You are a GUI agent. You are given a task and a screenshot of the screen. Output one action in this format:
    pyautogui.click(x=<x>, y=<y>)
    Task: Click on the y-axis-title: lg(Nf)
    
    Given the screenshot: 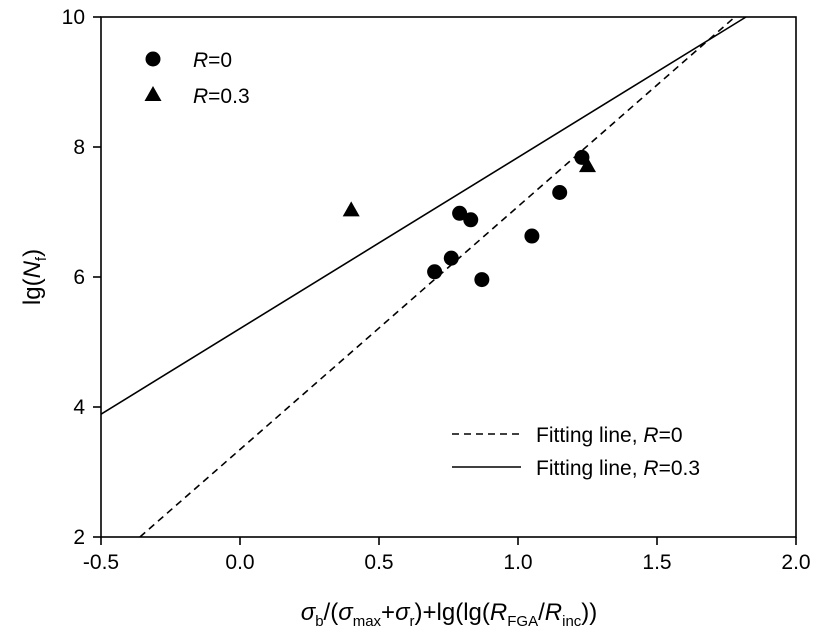 What is the action you would take?
    pyautogui.click(x=34, y=277)
    